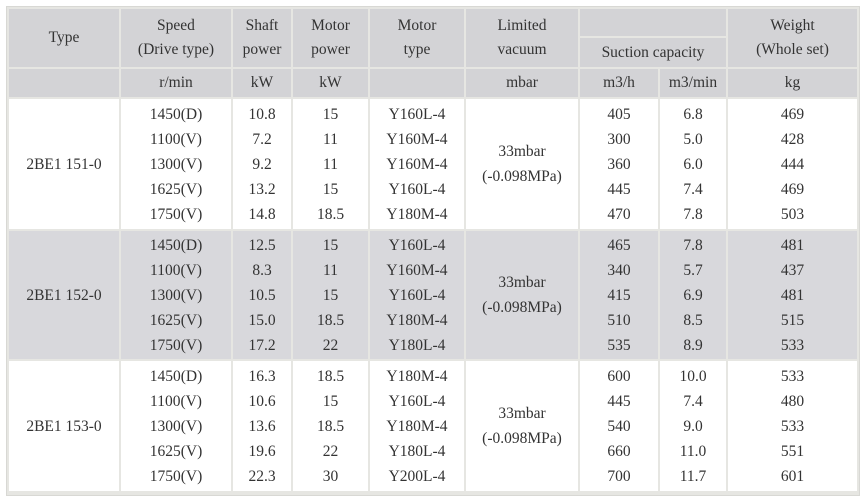  I want to click on group-weight-column-text: 437, so click(792, 270).